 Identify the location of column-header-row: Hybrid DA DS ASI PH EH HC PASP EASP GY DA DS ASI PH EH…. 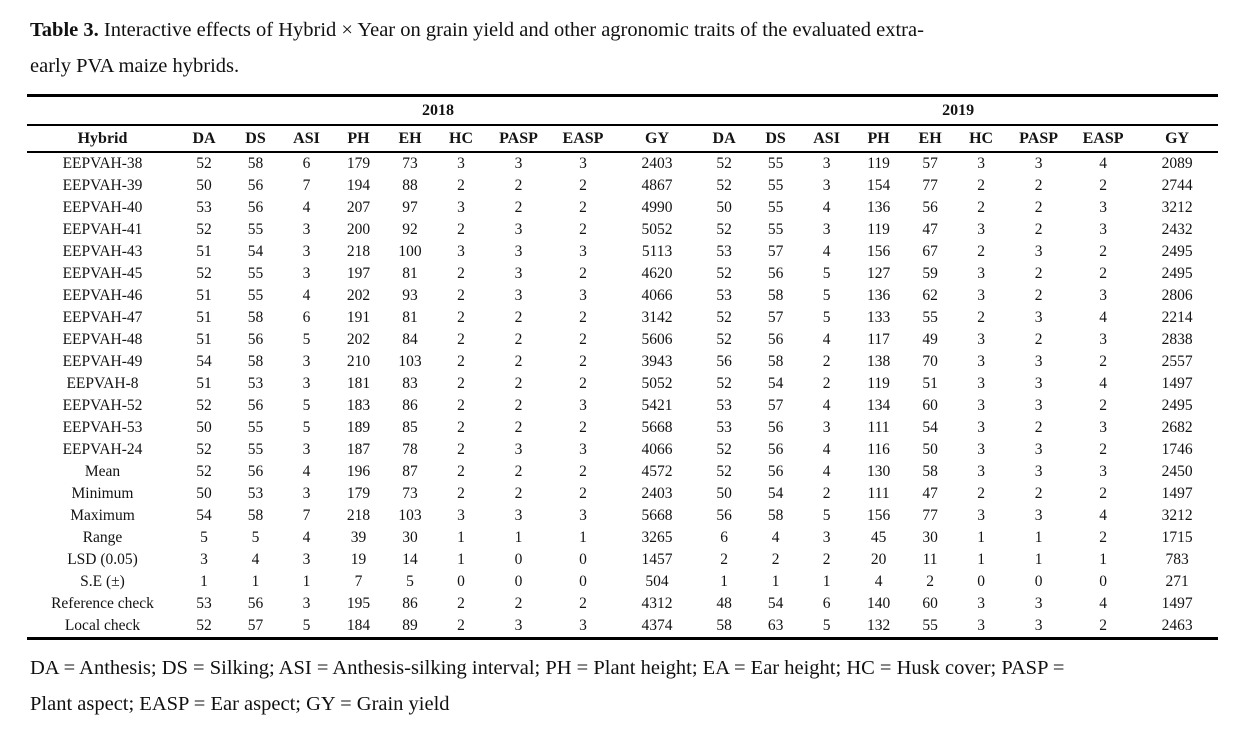
(623, 139).